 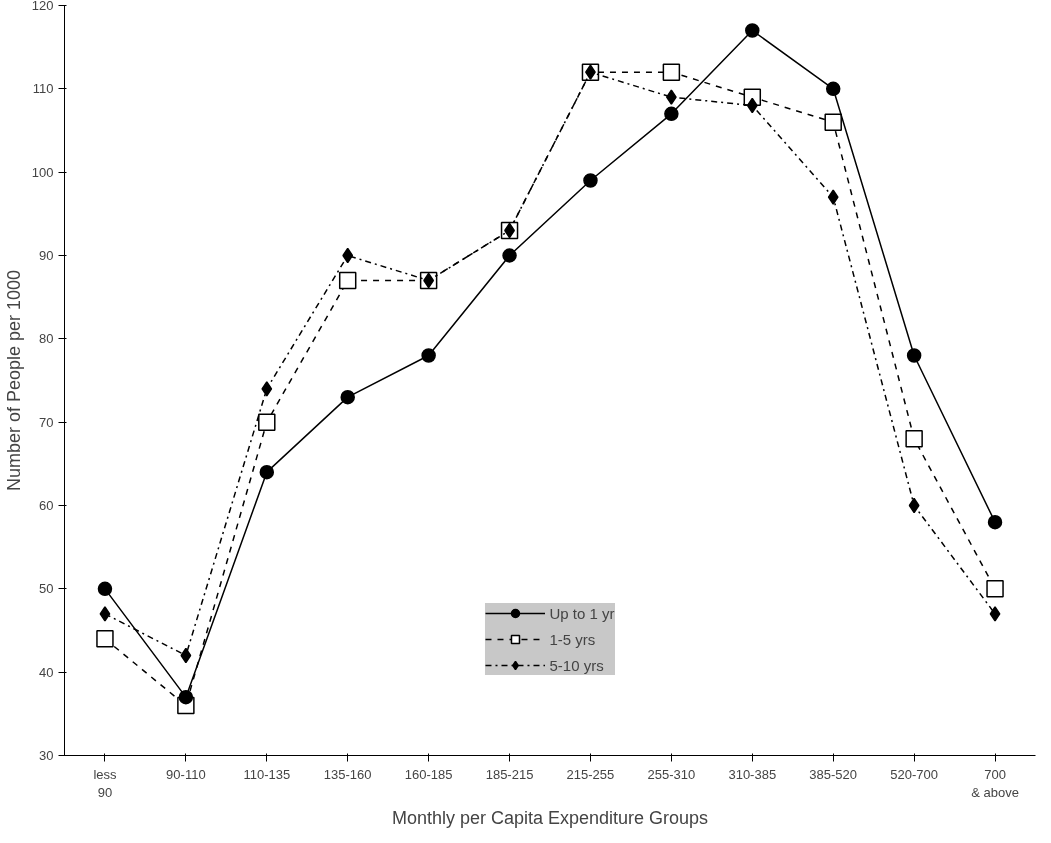 What do you see at coordinates (509, 774) in the screenshot?
I see `x-tick-label: 185-215` at bounding box center [509, 774].